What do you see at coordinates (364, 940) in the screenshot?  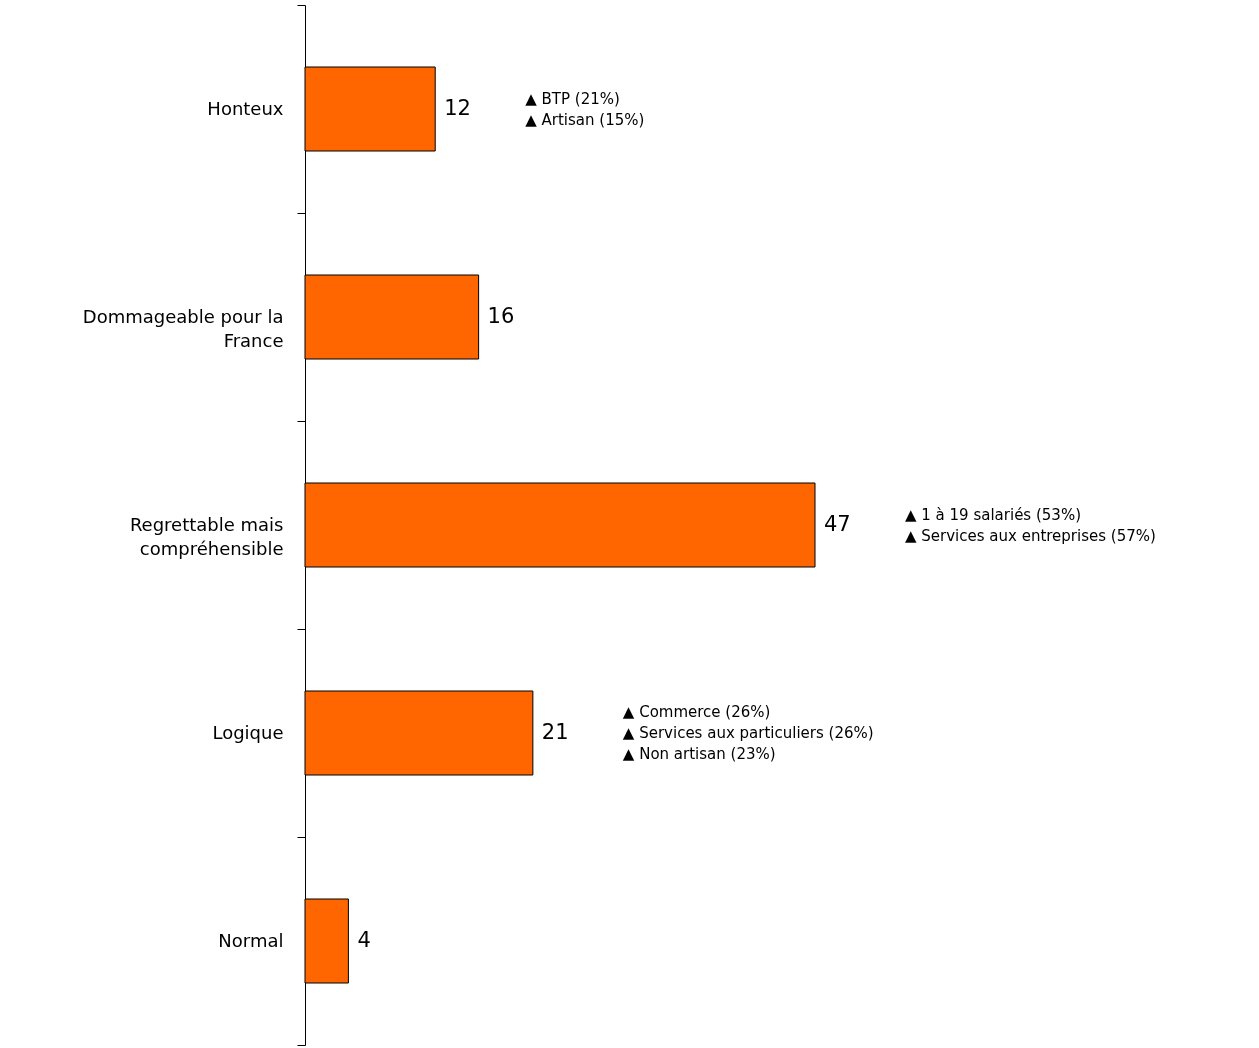 I see `data-label: 4` at bounding box center [364, 940].